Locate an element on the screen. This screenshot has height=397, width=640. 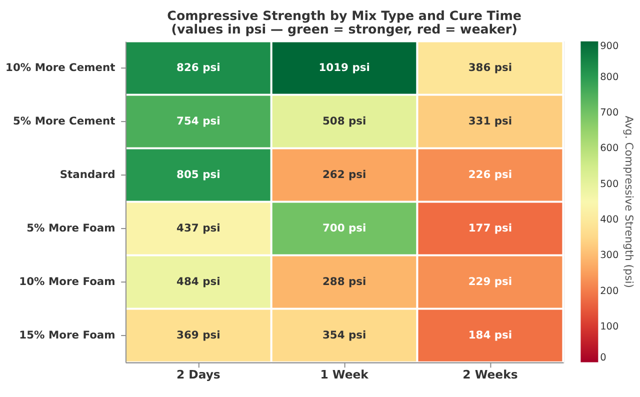
x-tick-label: 2 Weeks is located at coordinates (490, 374).